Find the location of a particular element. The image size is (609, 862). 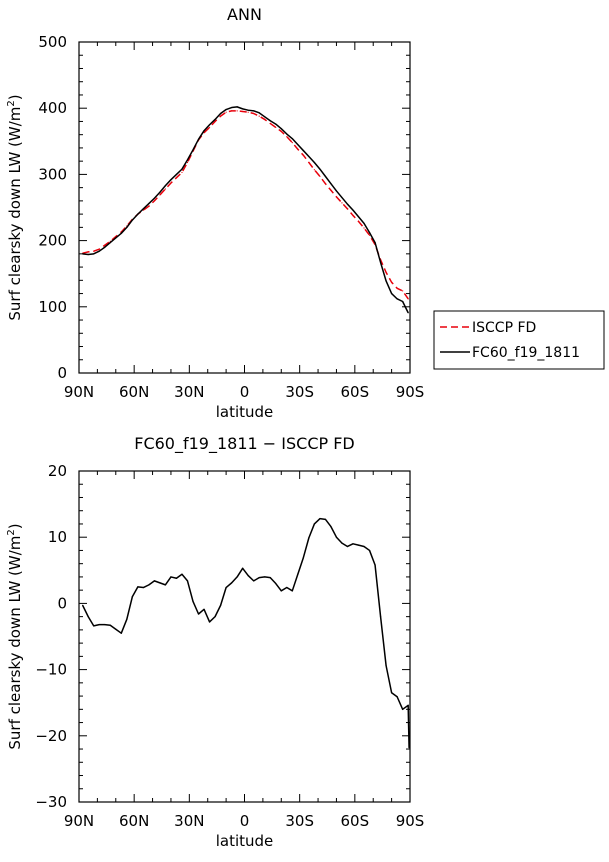

y-tick-label: 200 is located at coordinates (52, 241).